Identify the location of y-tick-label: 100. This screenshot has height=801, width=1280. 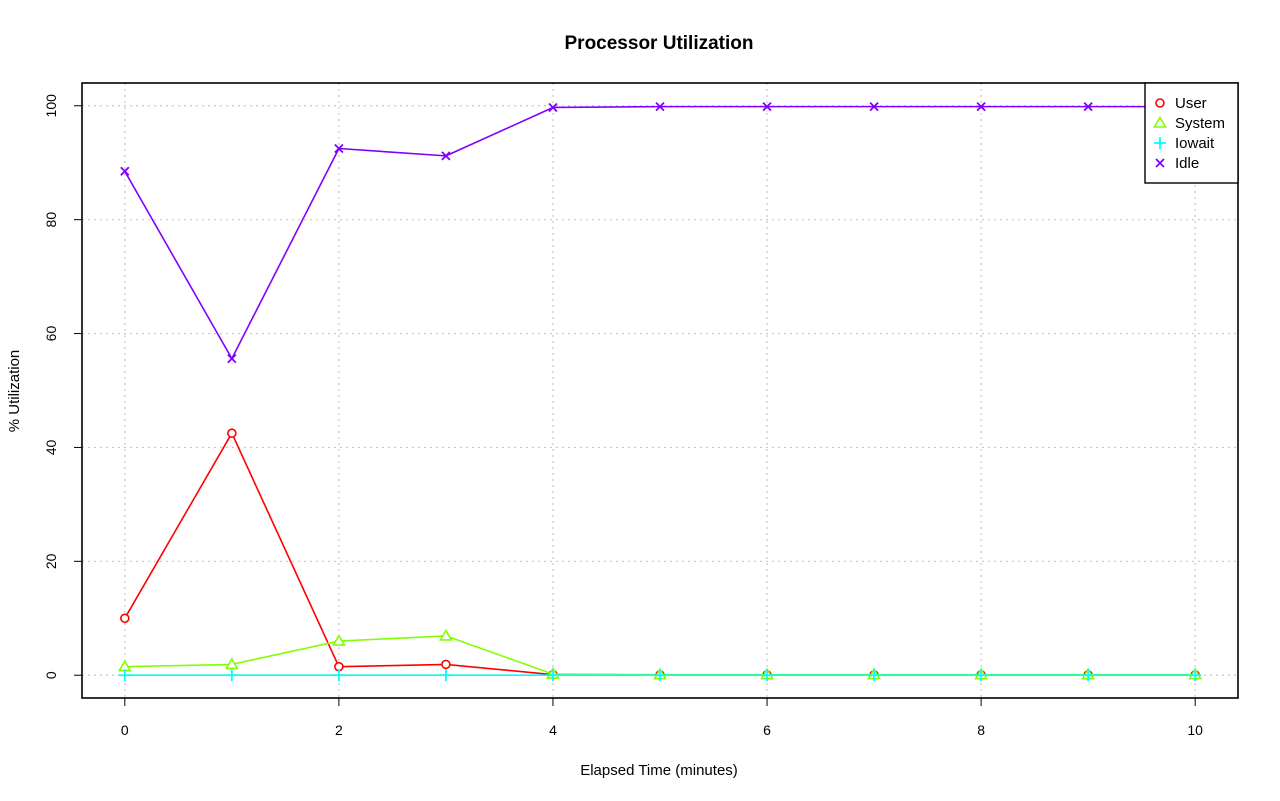
(51, 106).